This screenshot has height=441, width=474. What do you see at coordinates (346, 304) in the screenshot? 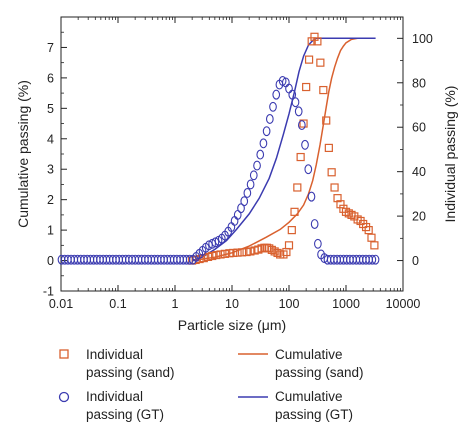
I see `x-tick-label: 1000` at bounding box center [346, 304].